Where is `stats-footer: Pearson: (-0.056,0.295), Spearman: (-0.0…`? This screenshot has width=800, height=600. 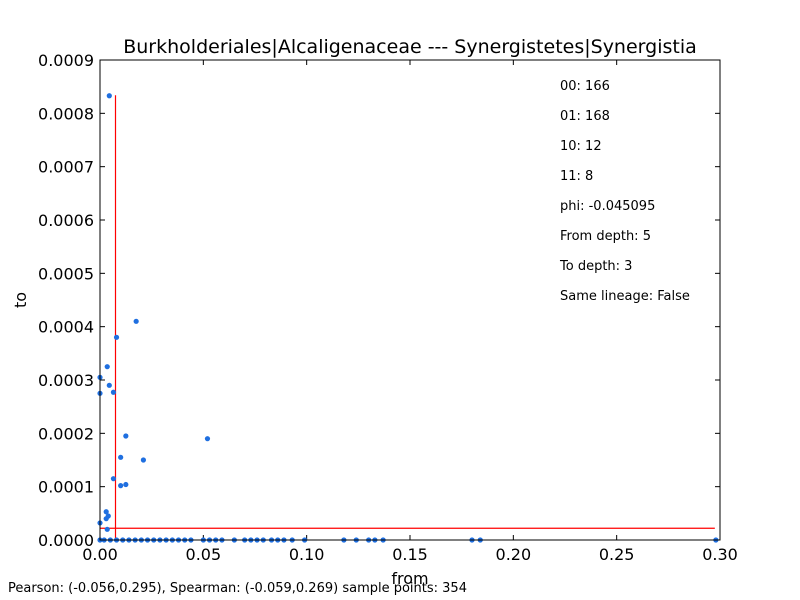
stats-footer: Pearson: (-0.056,0.295), Spearman: (-0.0… is located at coordinates (237, 588).